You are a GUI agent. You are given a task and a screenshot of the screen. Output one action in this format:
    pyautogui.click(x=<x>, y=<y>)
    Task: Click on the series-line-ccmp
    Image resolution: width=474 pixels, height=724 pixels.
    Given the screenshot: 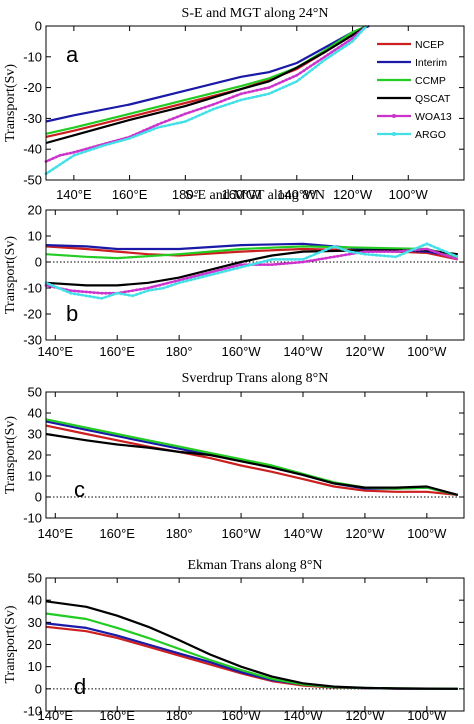 What is the action you would take?
    pyautogui.click(x=252, y=252)
    